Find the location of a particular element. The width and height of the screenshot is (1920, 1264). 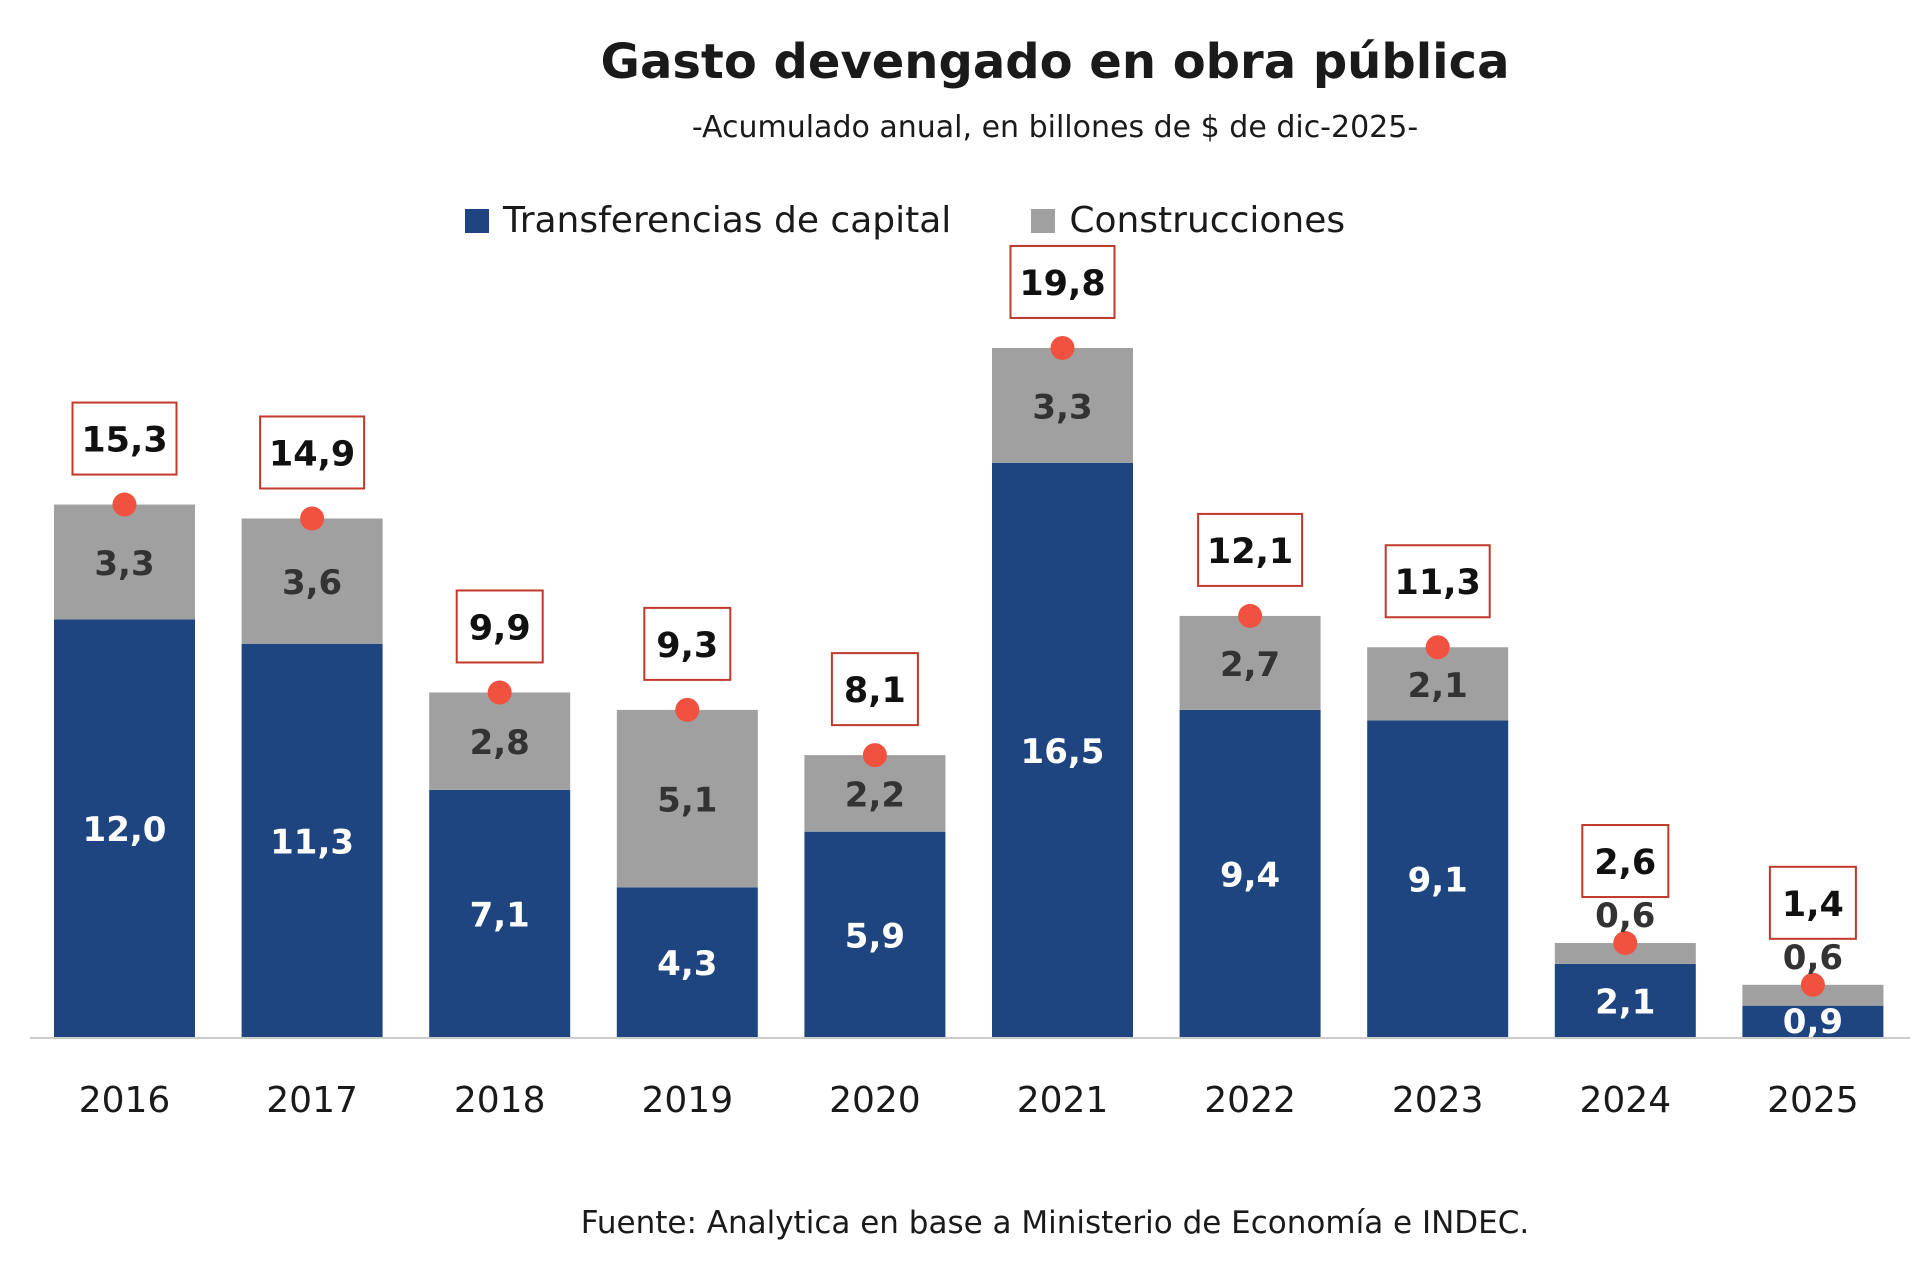

bar-transferencias-2021 is located at coordinates (1062, 749).